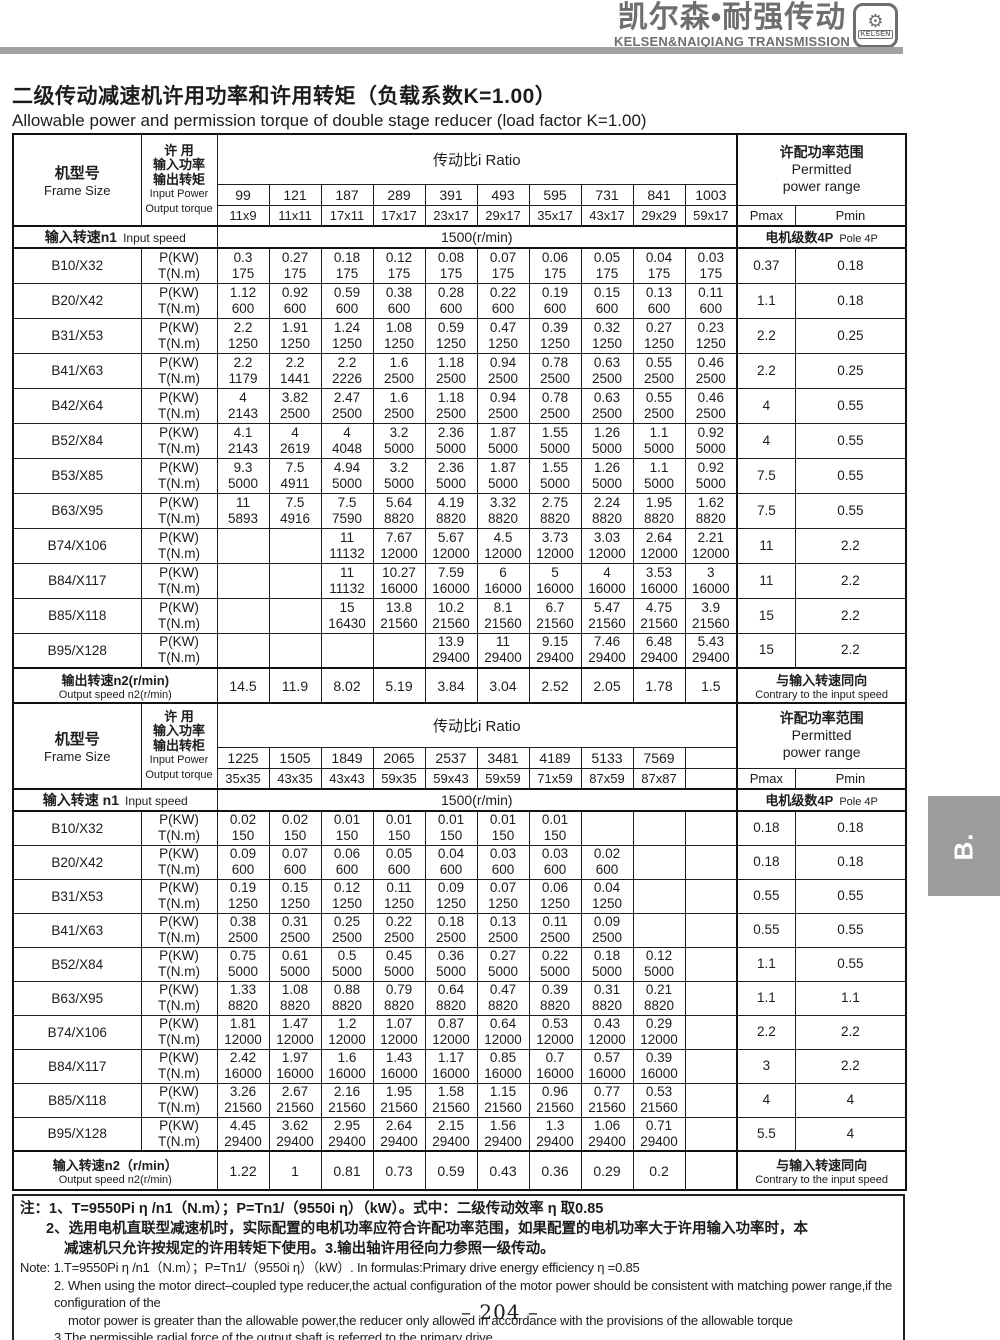 This screenshot has height=1340, width=1000. What do you see at coordinates (399, 1066) in the screenshot?
I see `value-cell: 1.43 16000` at bounding box center [399, 1066].